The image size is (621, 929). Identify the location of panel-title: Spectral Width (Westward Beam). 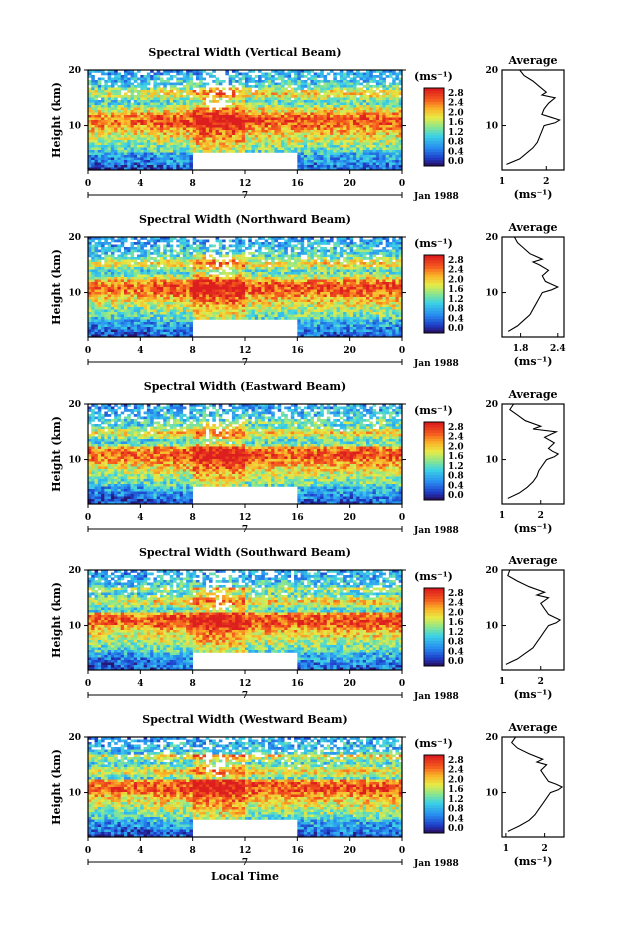
(244, 719).